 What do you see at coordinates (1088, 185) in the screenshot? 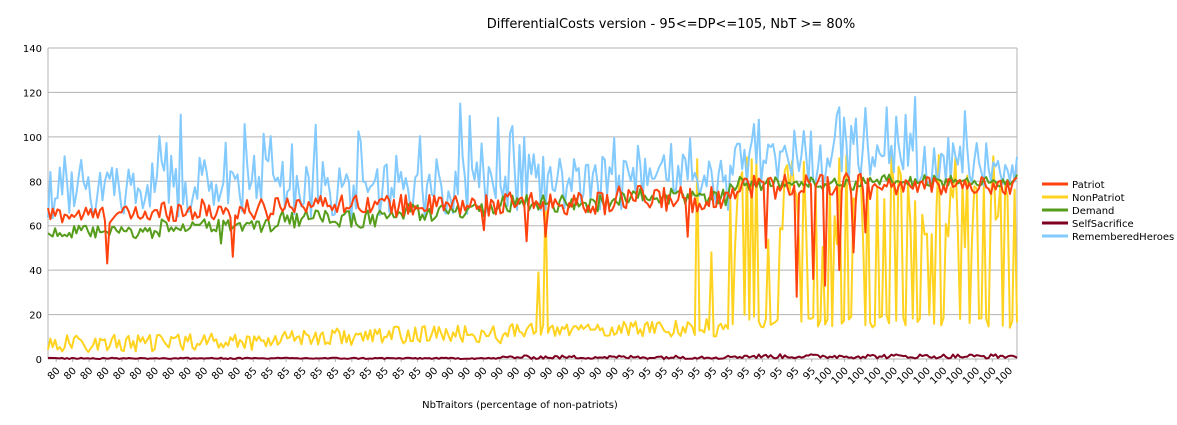
I see `legend-label: Patriot` at bounding box center [1088, 185].